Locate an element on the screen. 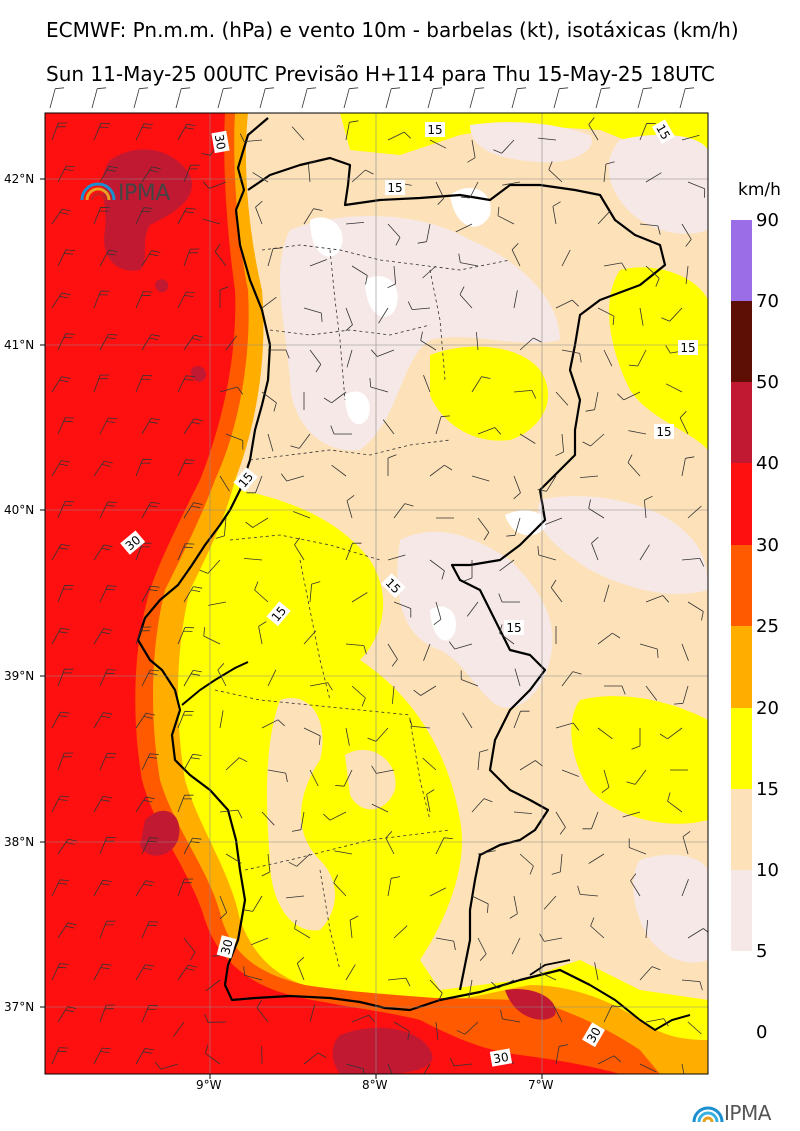 The height and width of the screenshot is (1131, 800). colorbar-label: 70 is located at coordinates (767, 301).